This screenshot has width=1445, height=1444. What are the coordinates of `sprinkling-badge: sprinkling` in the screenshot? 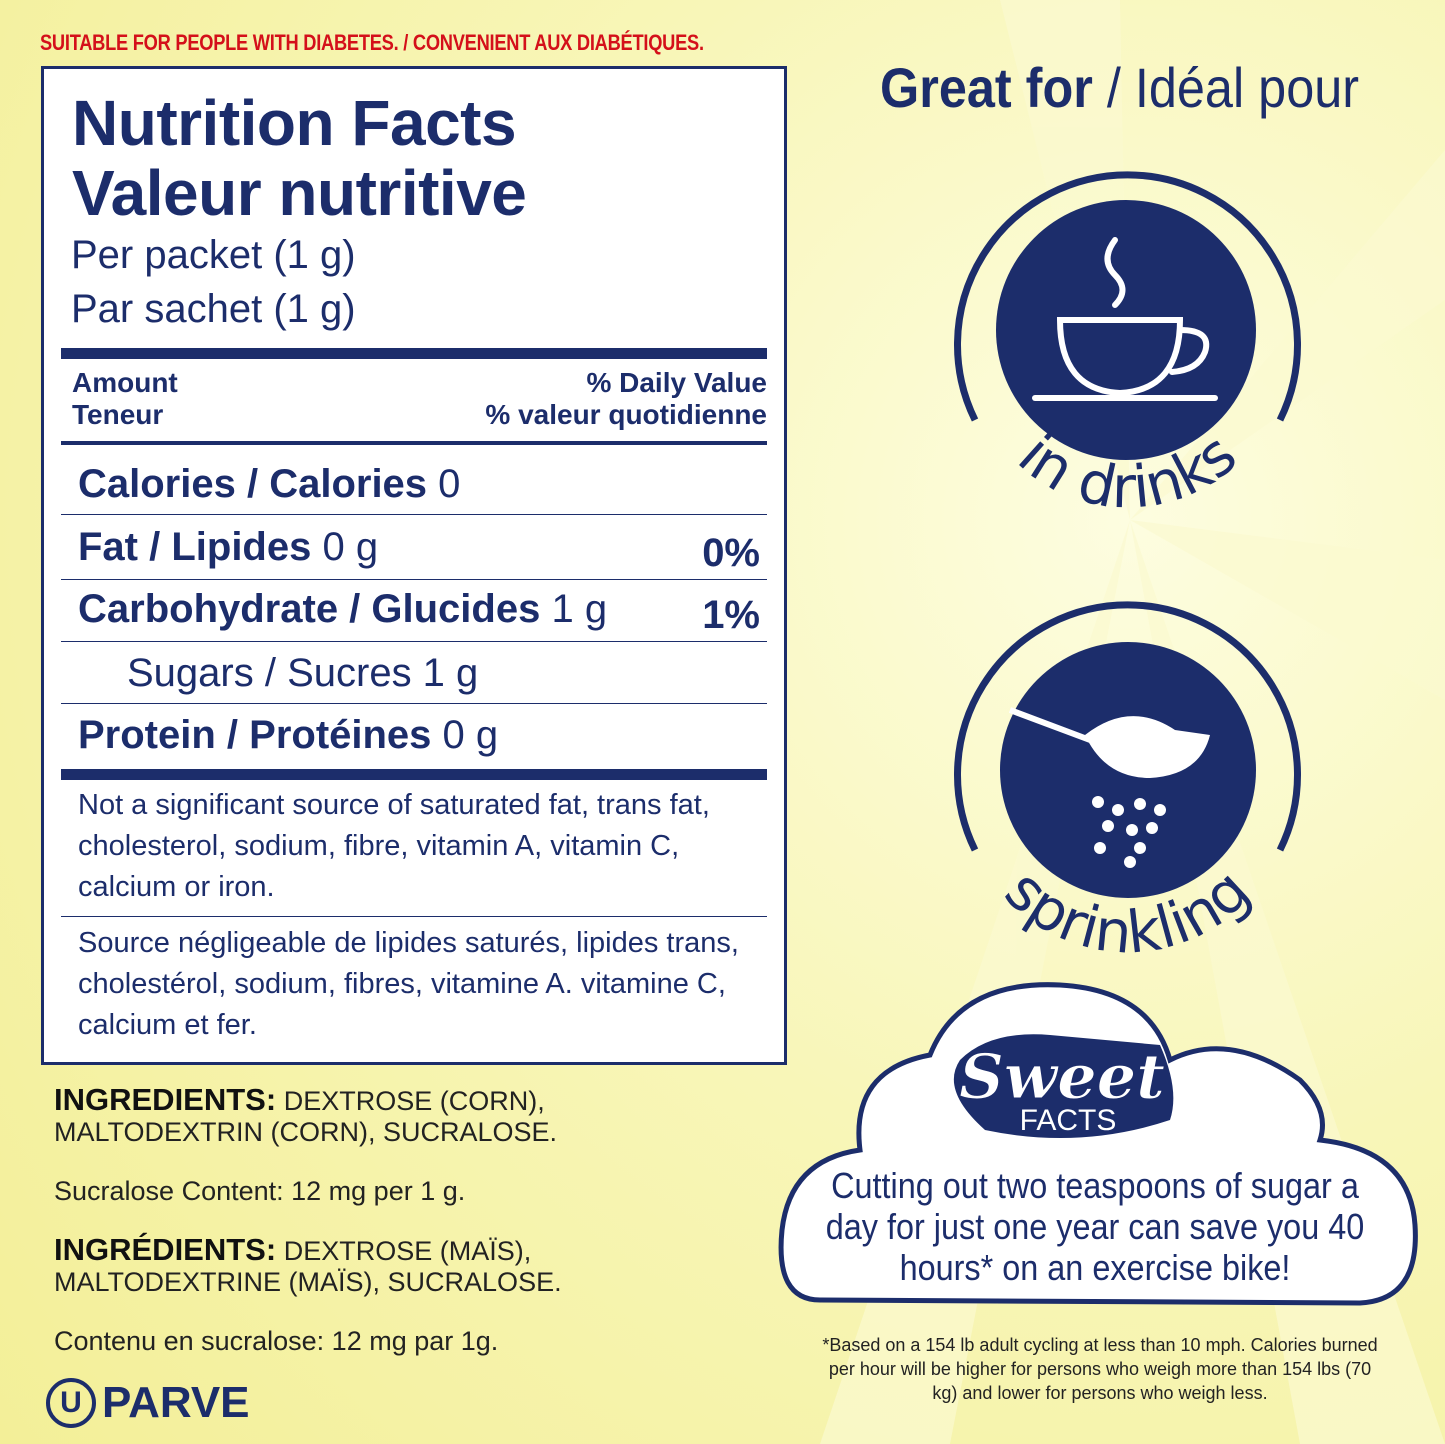 It's located at (1127, 784).